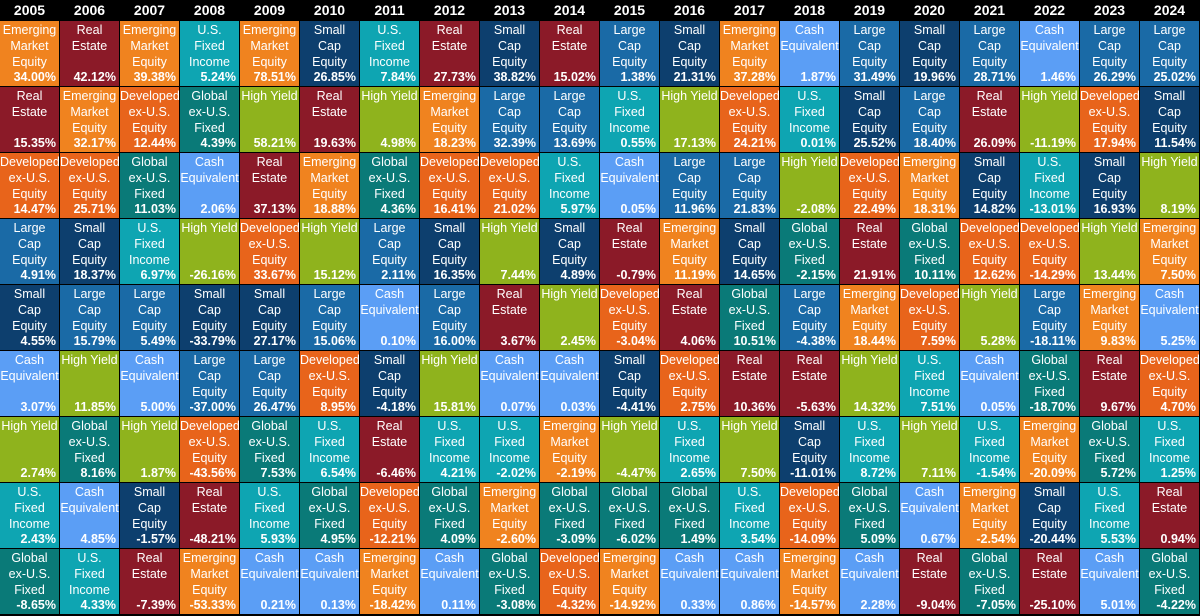  I want to click on cell-2013-high-yield: High Yield 7.44%, so click(509, 251).